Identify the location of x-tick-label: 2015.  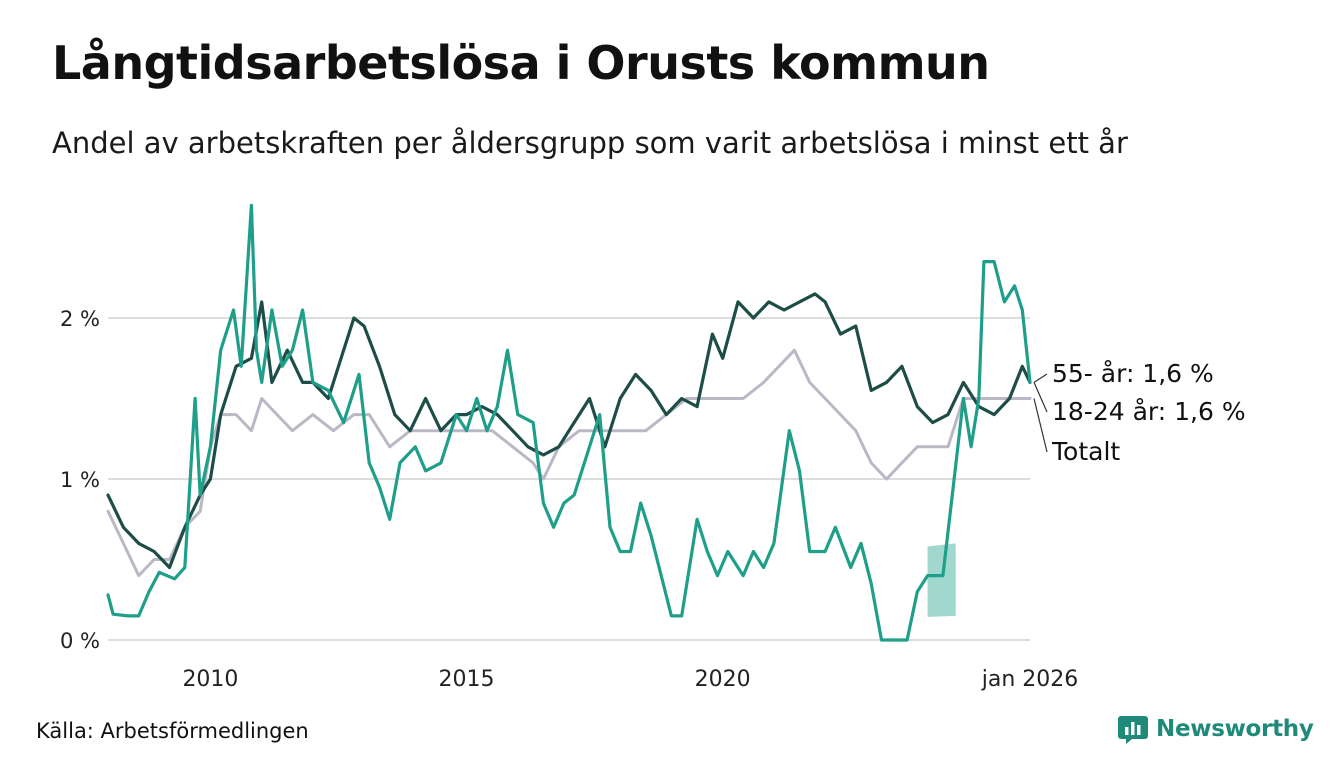
(467, 679).